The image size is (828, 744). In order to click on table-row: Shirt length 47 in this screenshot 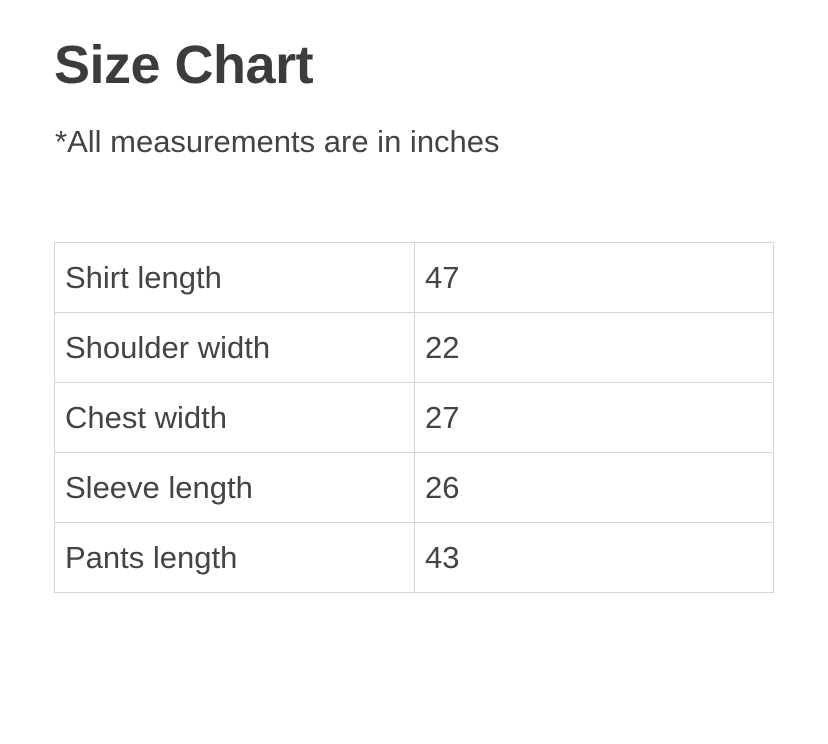, I will do `click(414, 277)`.